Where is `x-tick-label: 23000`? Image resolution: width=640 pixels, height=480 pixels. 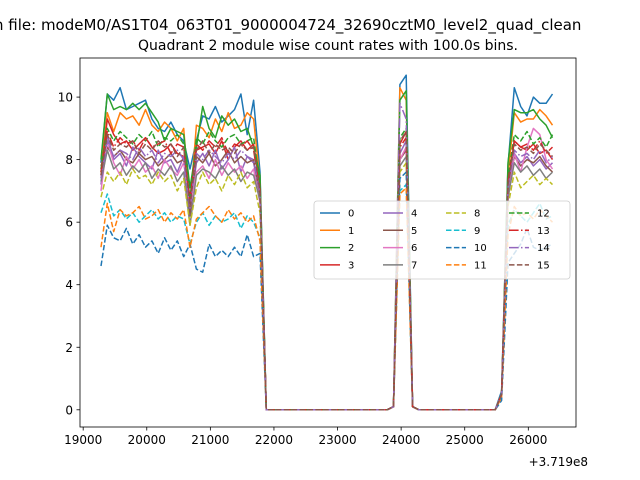 x-tick-label: 23000 is located at coordinates (337, 440).